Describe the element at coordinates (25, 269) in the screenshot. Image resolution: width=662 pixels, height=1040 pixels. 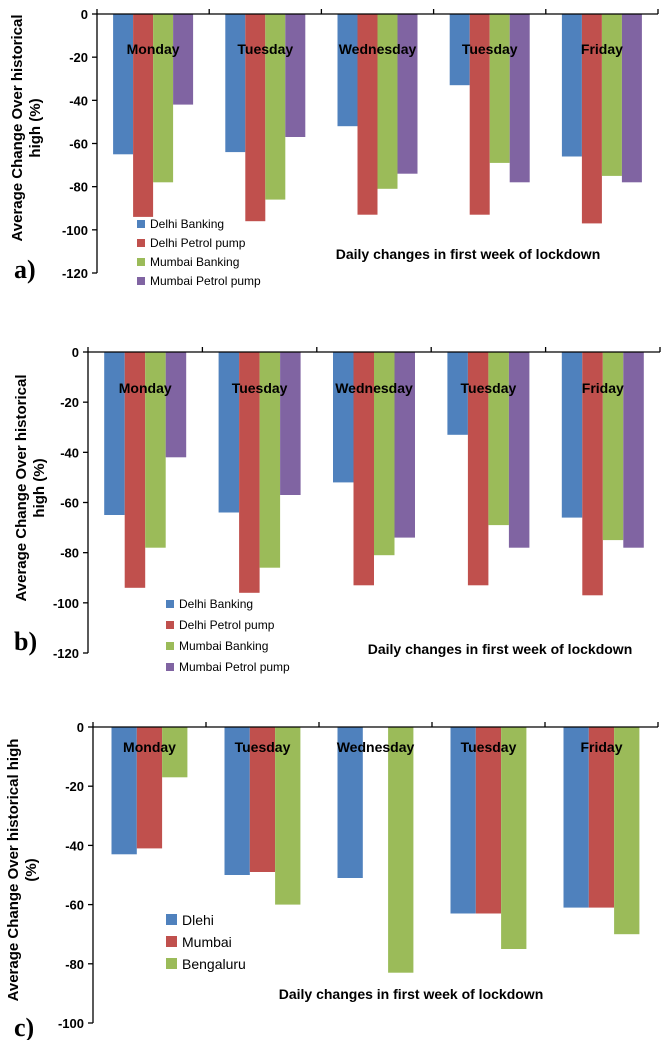
I see `panel-label: a)` at that location.